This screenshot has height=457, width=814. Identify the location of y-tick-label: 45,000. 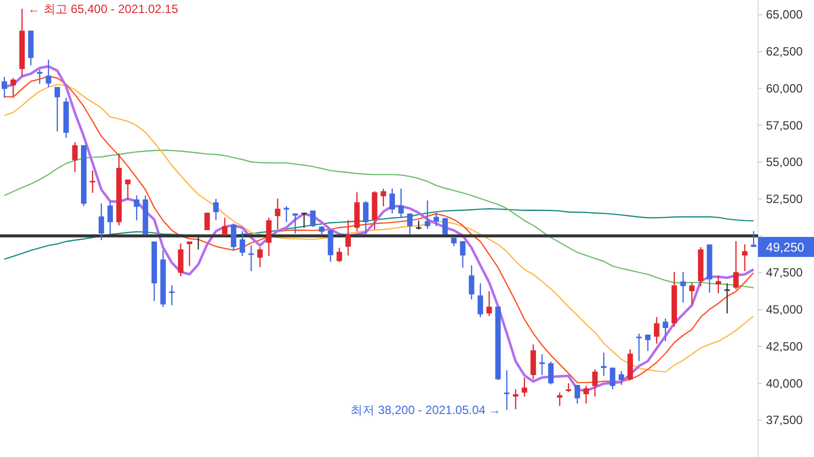
(785, 309).